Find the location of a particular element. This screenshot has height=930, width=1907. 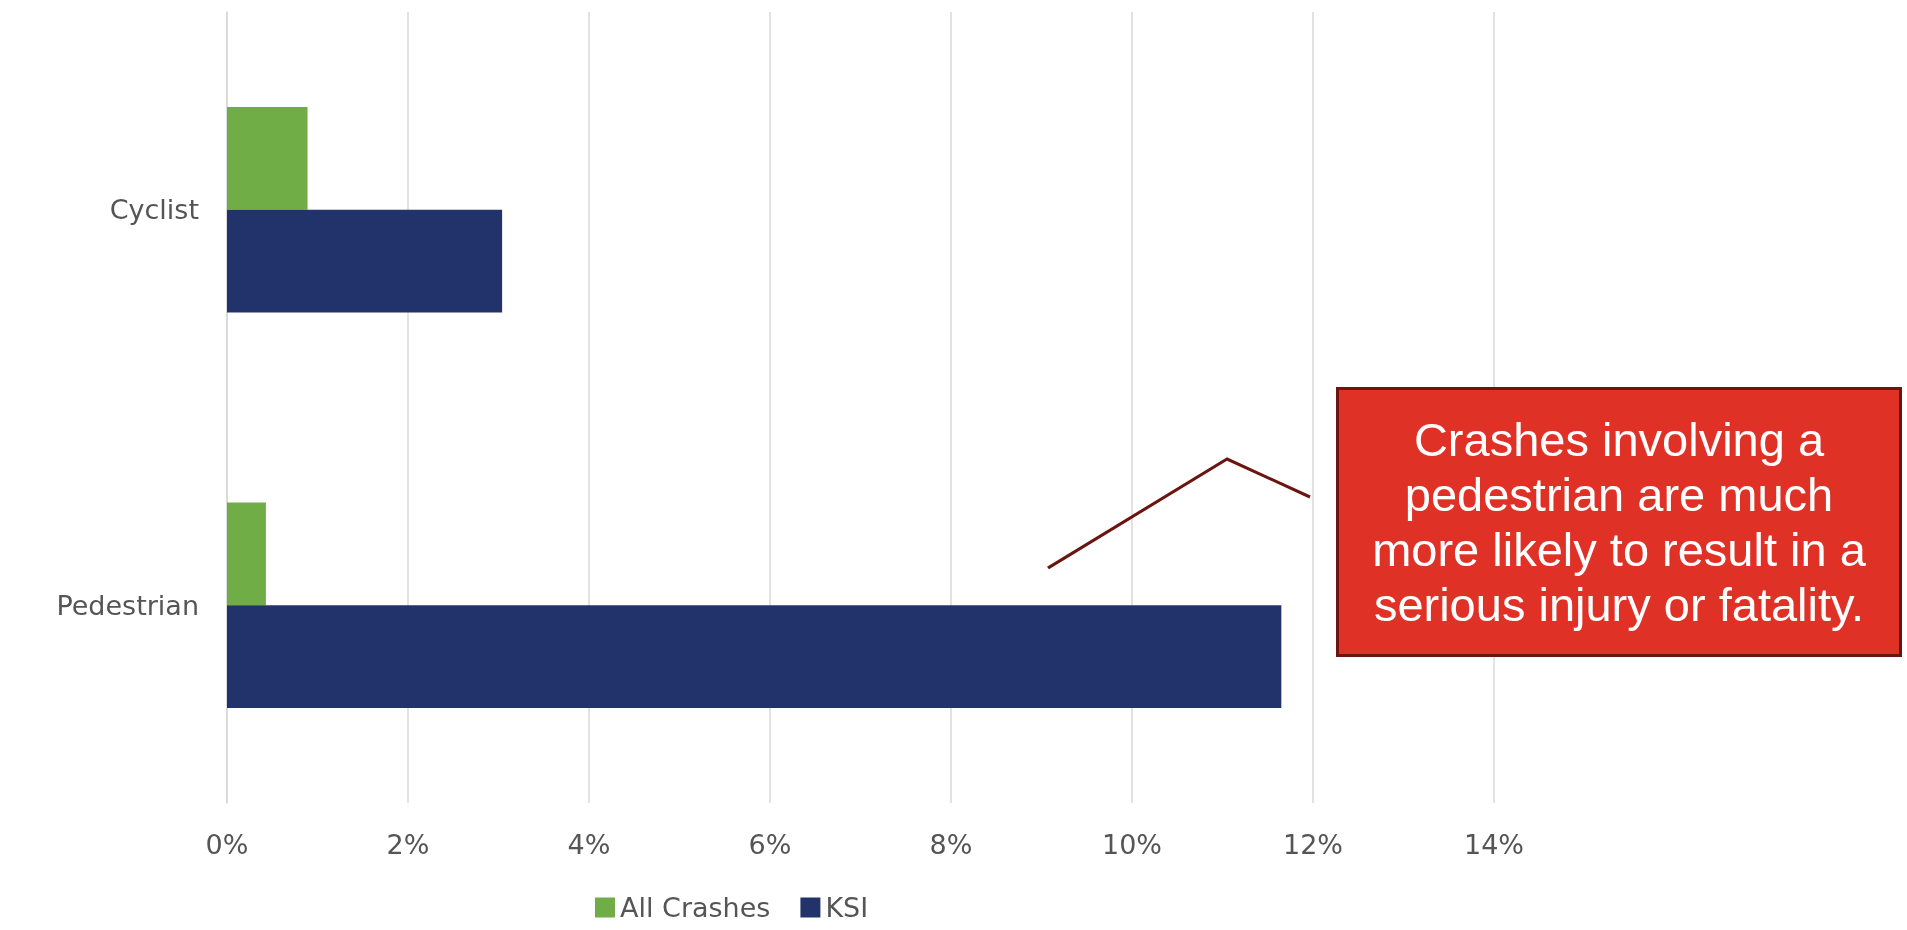

x-tick-label: 0% is located at coordinates (227, 844).